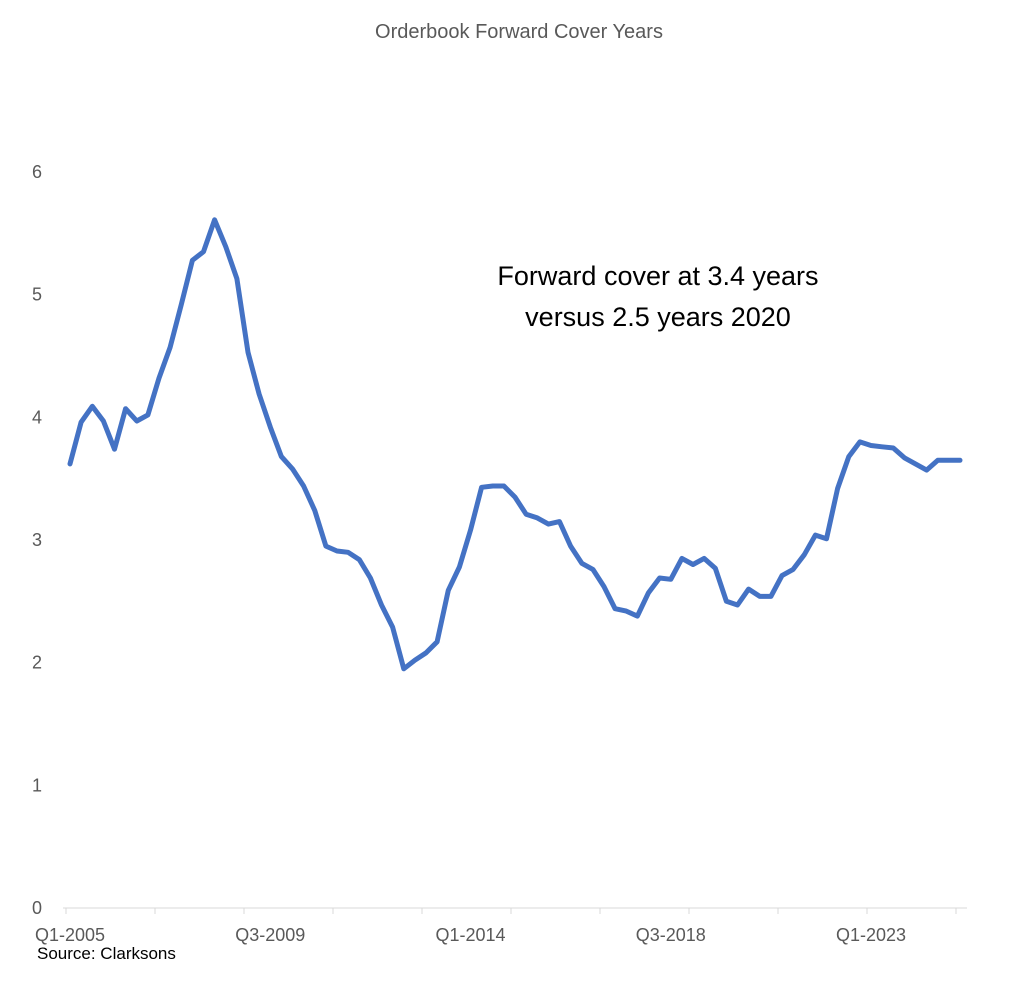 The image size is (1033, 993). What do you see at coordinates (511, 911) in the screenshot?
I see `x-axis-ticks` at bounding box center [511, 911].